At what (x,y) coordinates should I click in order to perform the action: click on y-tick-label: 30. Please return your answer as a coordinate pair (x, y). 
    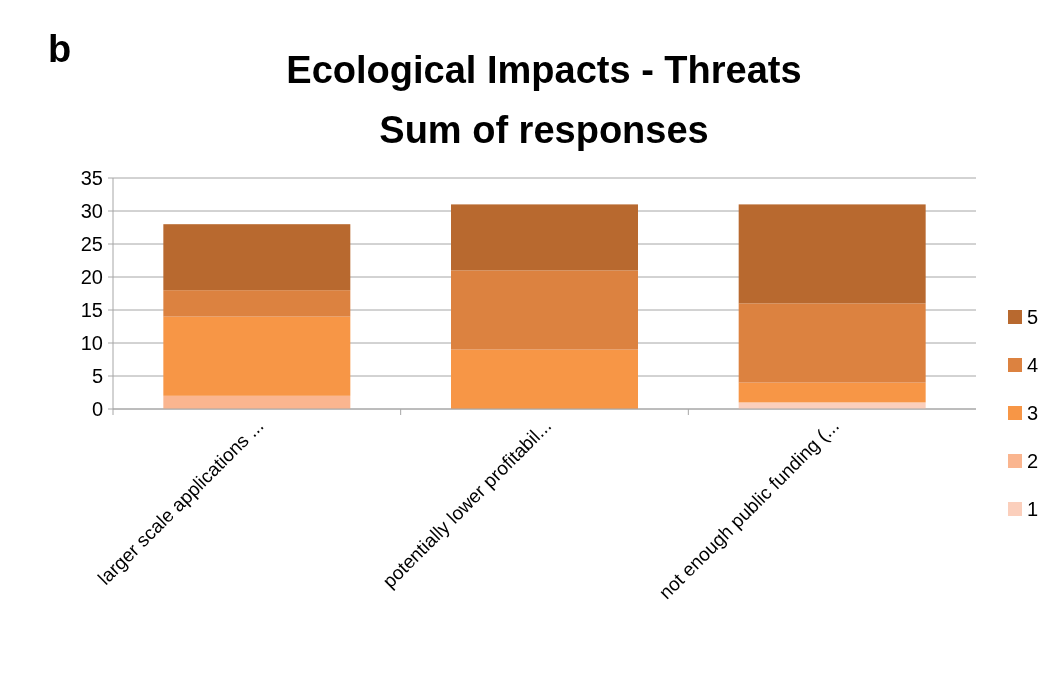
    Looking at the image, I should click on (91, 211).